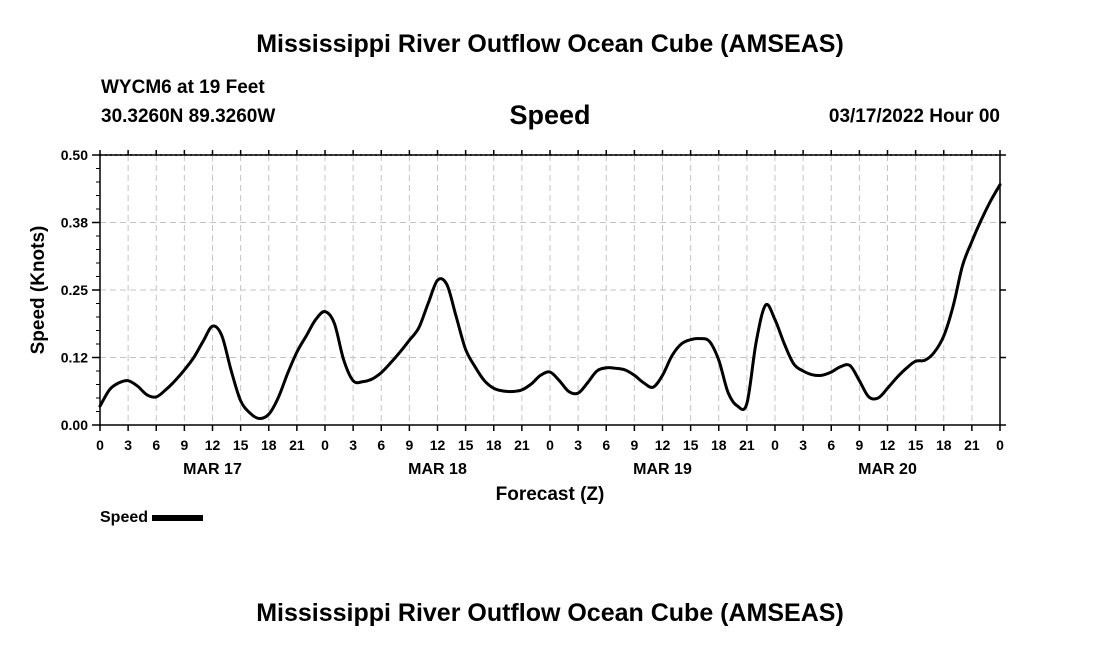 The image size is (1100, 650). Describe the element at coordinates (74, 155) in the screenshot. I see `y-tick-label: 0.50` at that location.